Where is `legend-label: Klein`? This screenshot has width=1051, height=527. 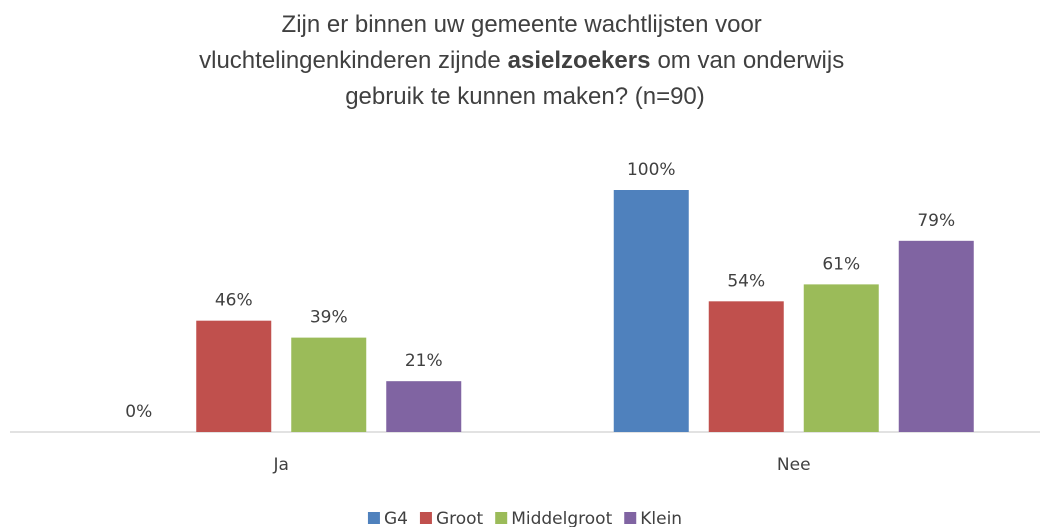
legend-label: Klein is located at coordinates (661, 518).